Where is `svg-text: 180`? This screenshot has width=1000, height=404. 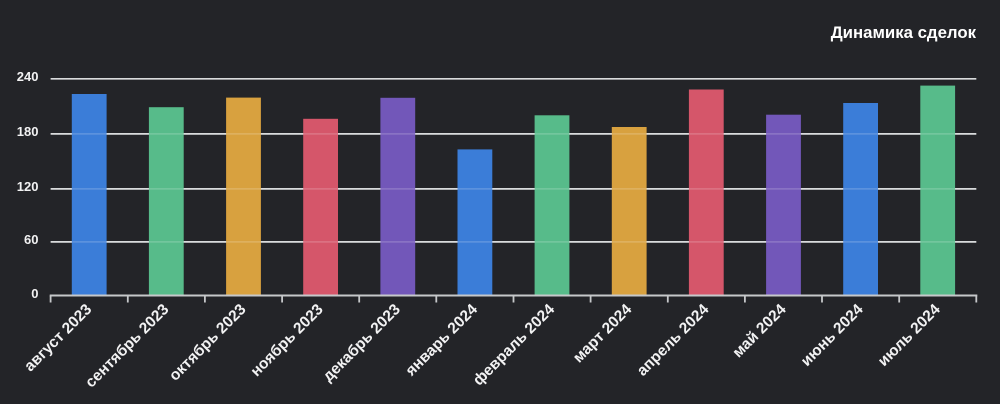
svg-text: 180 is located at coordinates (28, 131).